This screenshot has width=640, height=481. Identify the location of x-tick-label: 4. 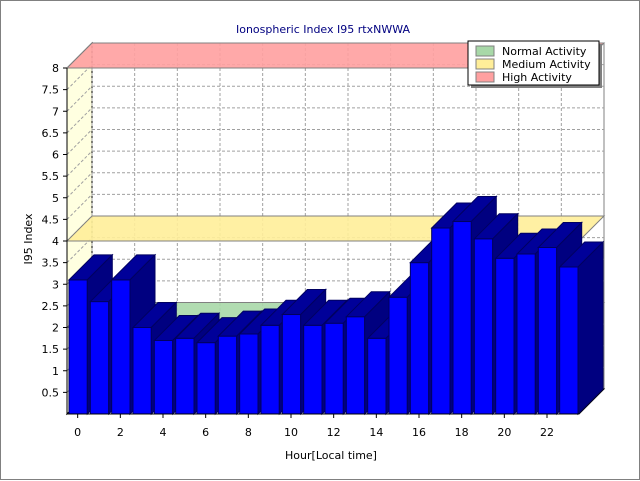
(163, 432).